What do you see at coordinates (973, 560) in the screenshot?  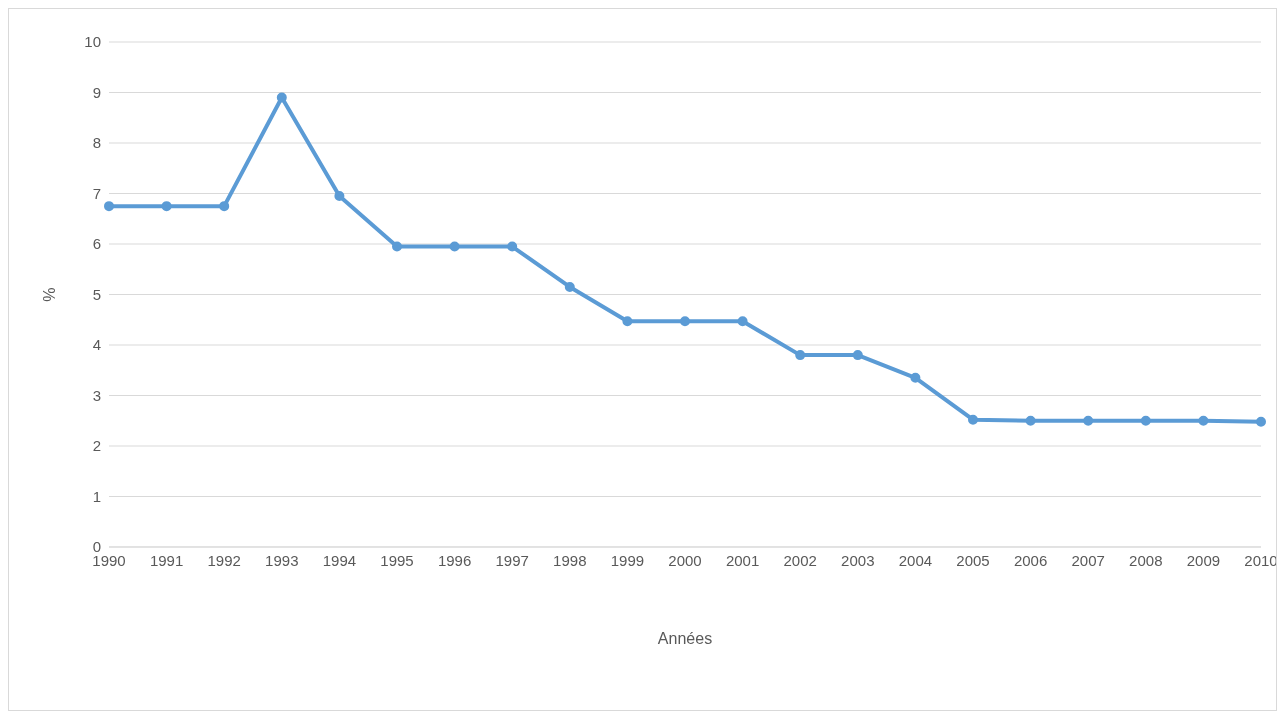 I see `x-tick-label: 2005` at bounding box center [973, 560].